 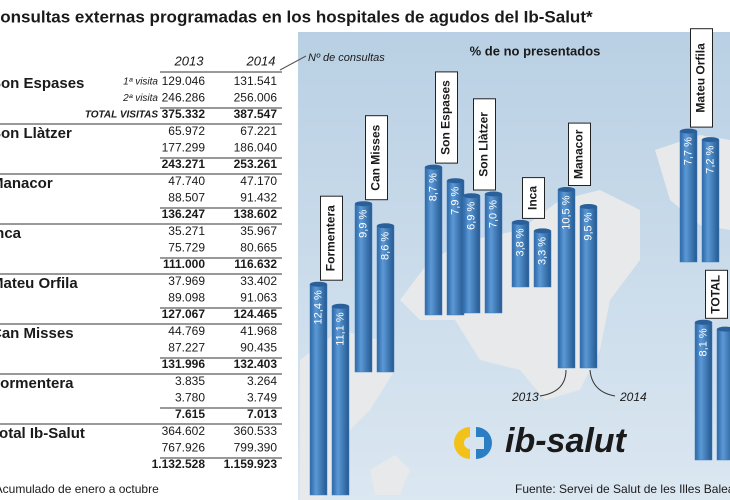 I want to click on table-cell: 1.159.923, so click(x=251, y=464).